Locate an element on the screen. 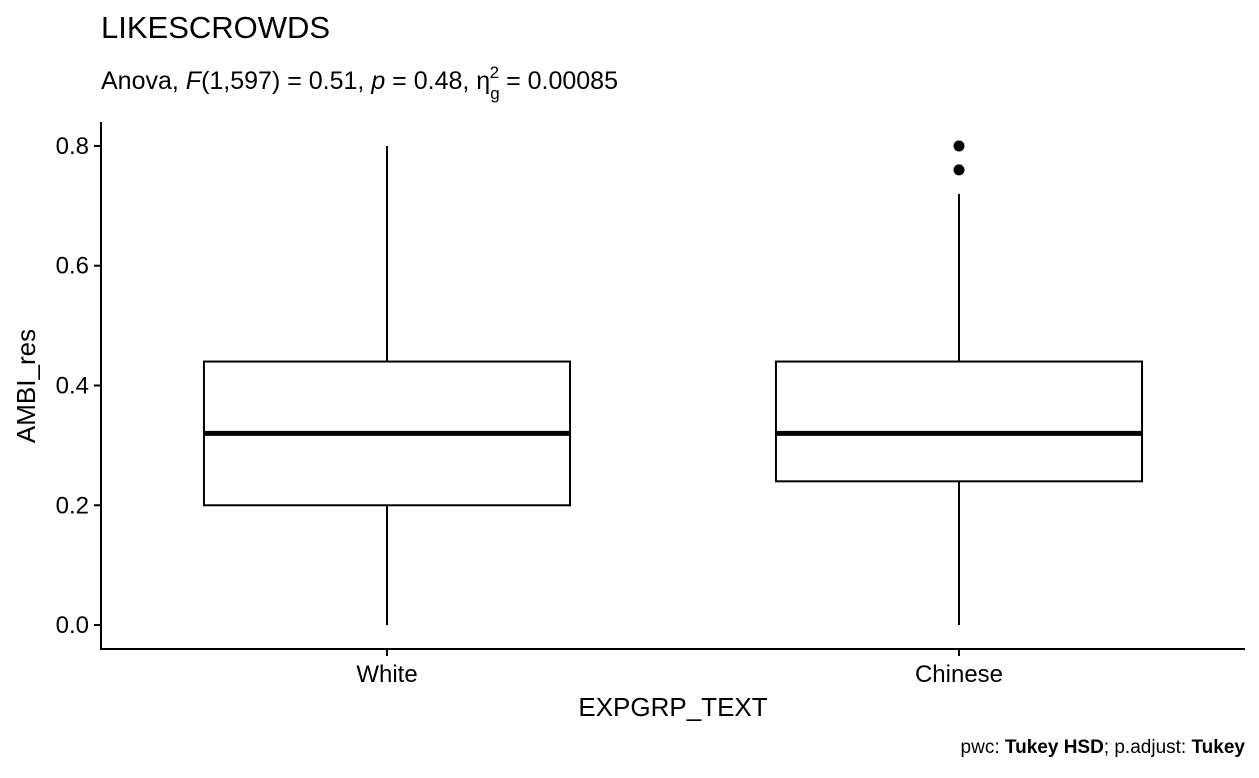 The height and width of the screenshot is (778, 1259). x-axis-title: EXPGRP_TEXT is located at coordinates (672, 707).